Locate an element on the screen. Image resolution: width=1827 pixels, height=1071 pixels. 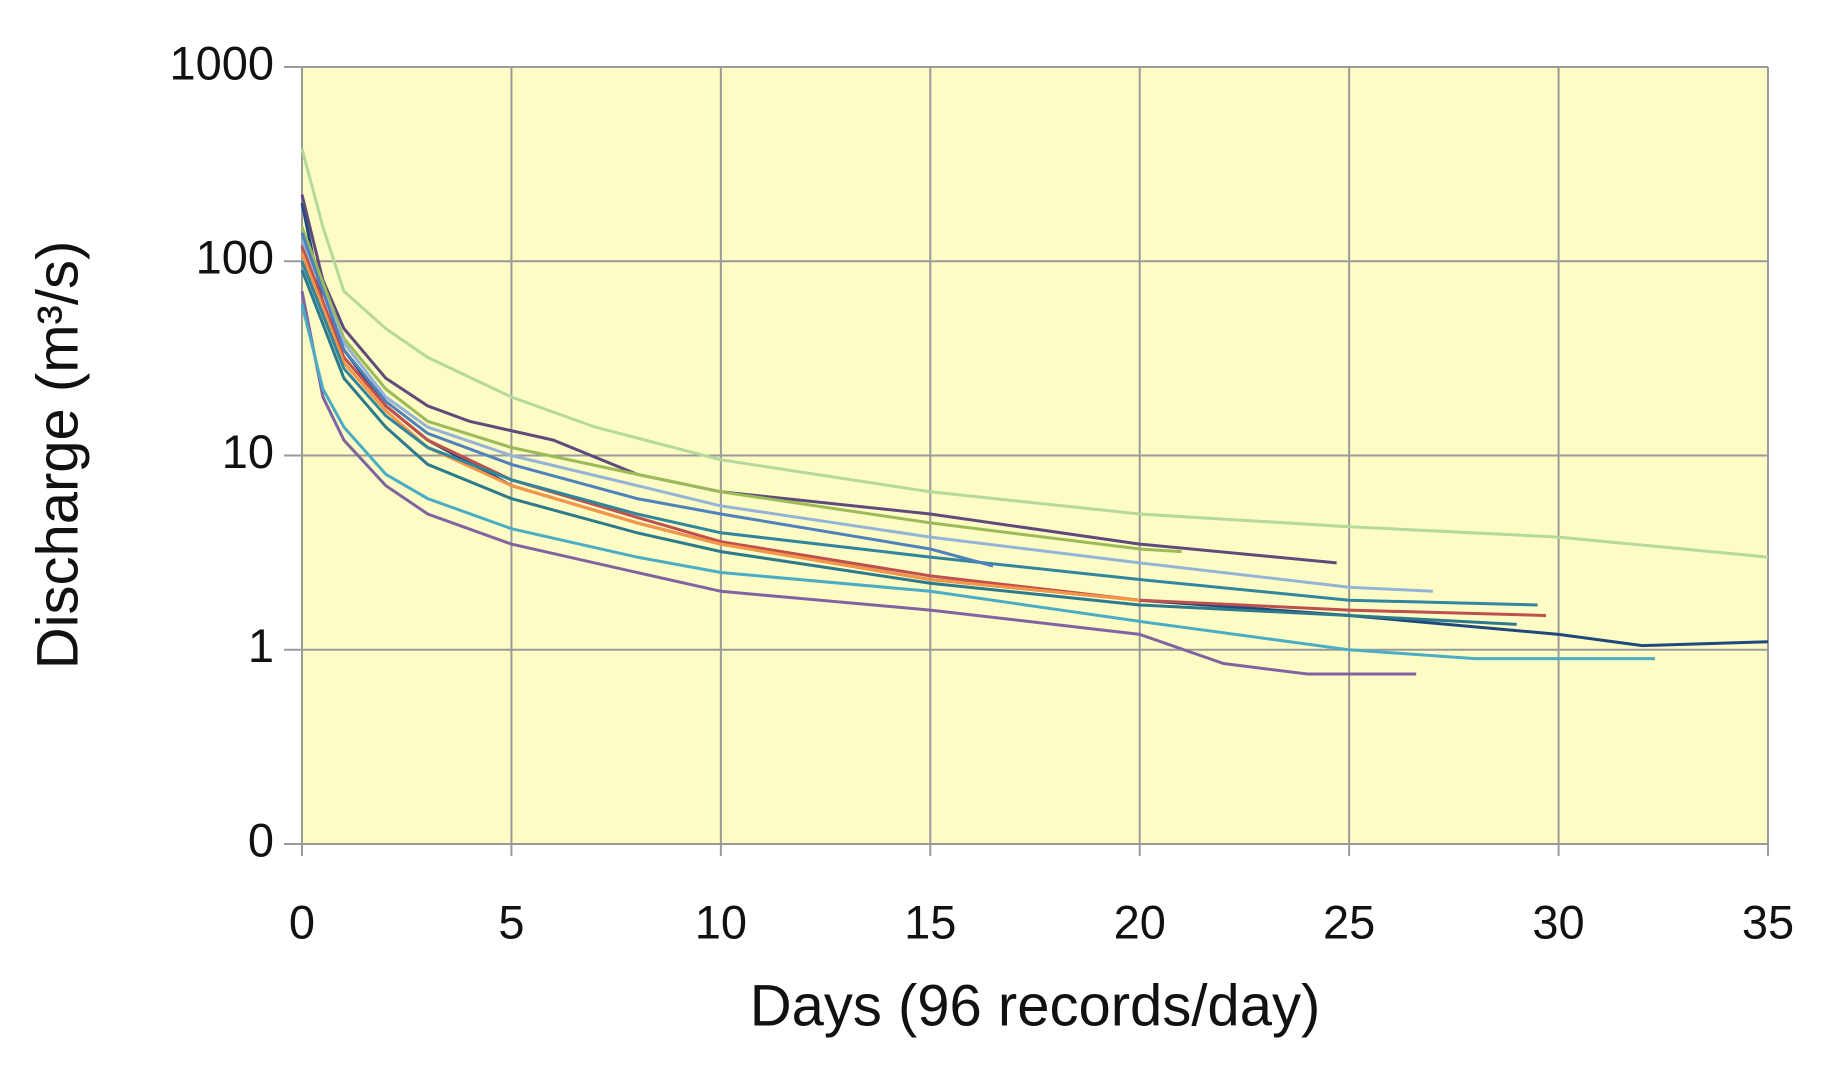
y-axis-title: Discharge (m³/s) is located at coordinates (57, 455).